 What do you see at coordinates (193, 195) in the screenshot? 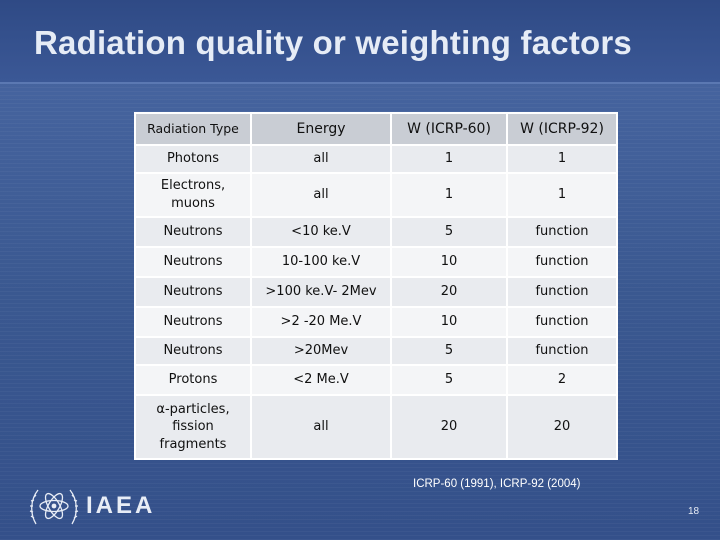
I see `cell-radiation-type: Electrons, muons` at bounding box center [193, 195].